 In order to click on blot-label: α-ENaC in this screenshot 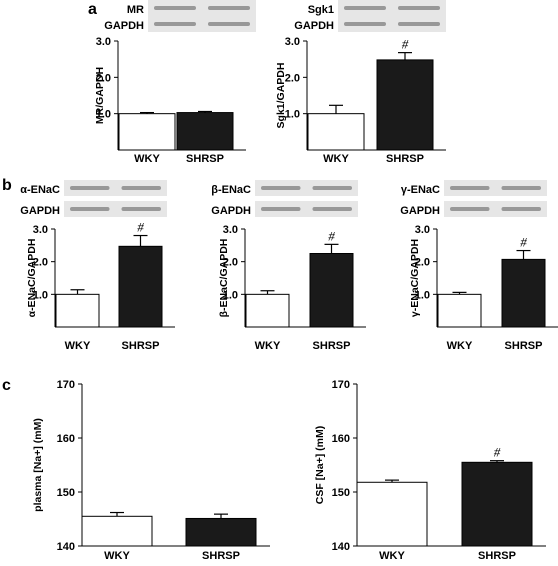, I will do `click(40, 190)`.